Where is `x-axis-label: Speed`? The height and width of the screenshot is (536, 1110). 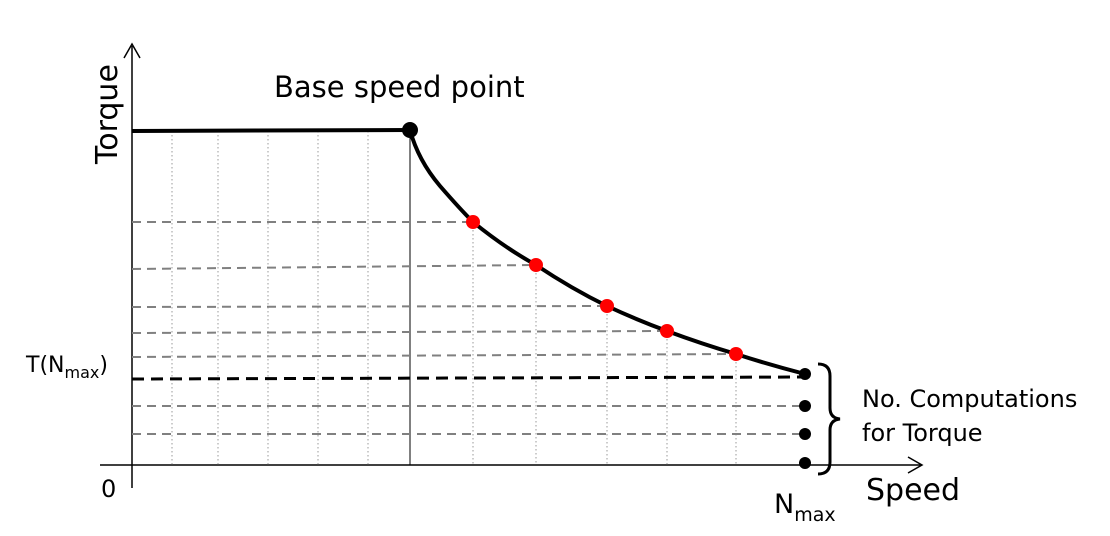
x-axis-label: Speed is located at coordinates (913, 490).